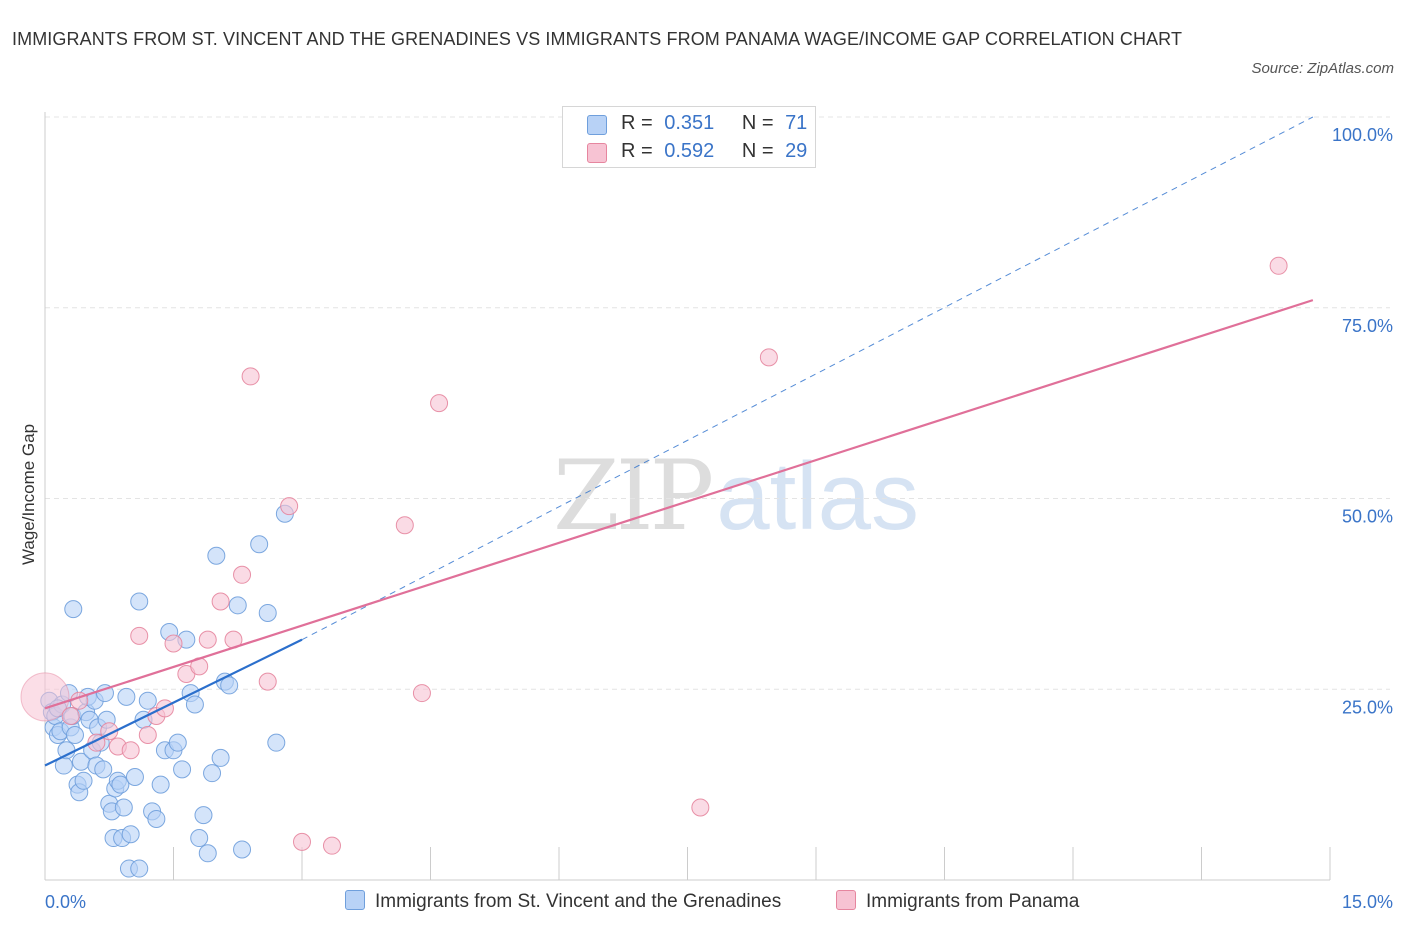  What do you see at coordinates (689, 137) in the screenshot?
I see `stats-legend: R = 0.351 N = 71 R = 0.592 N = 29` at bounding box center [689, 137].